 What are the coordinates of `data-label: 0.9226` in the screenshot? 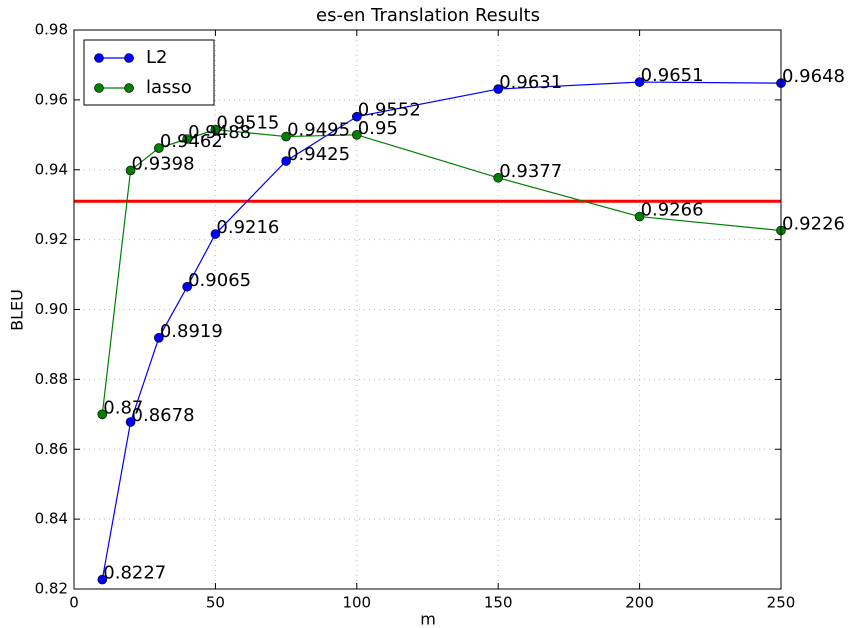 It's located at (813, 224).